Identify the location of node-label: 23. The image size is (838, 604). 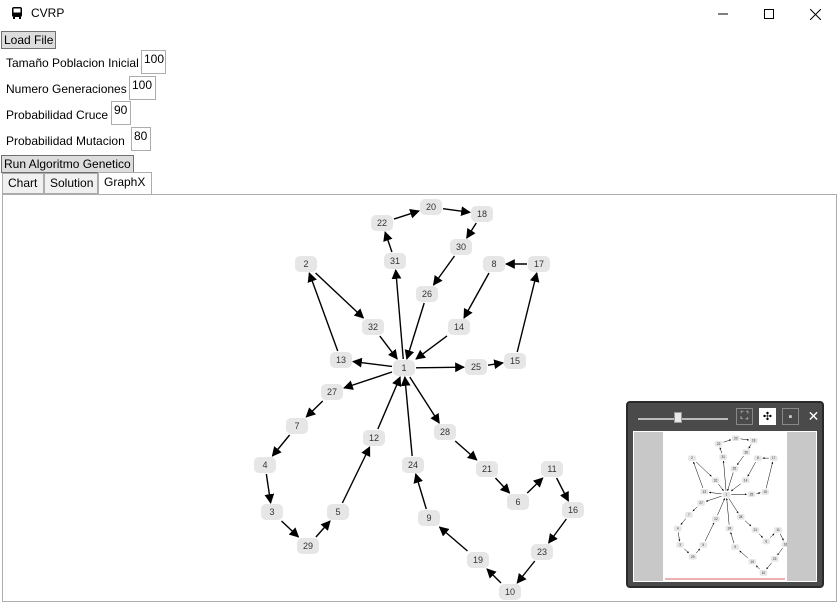
(542, 552).